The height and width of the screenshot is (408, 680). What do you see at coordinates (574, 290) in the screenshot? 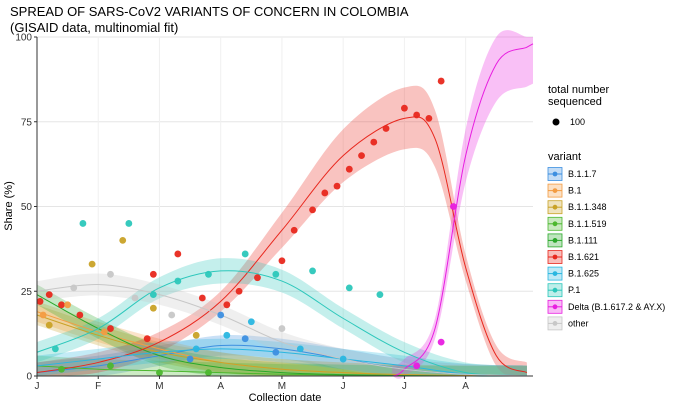
I see `legend-label-P.1: P.1` at bounding box center [574, 290].